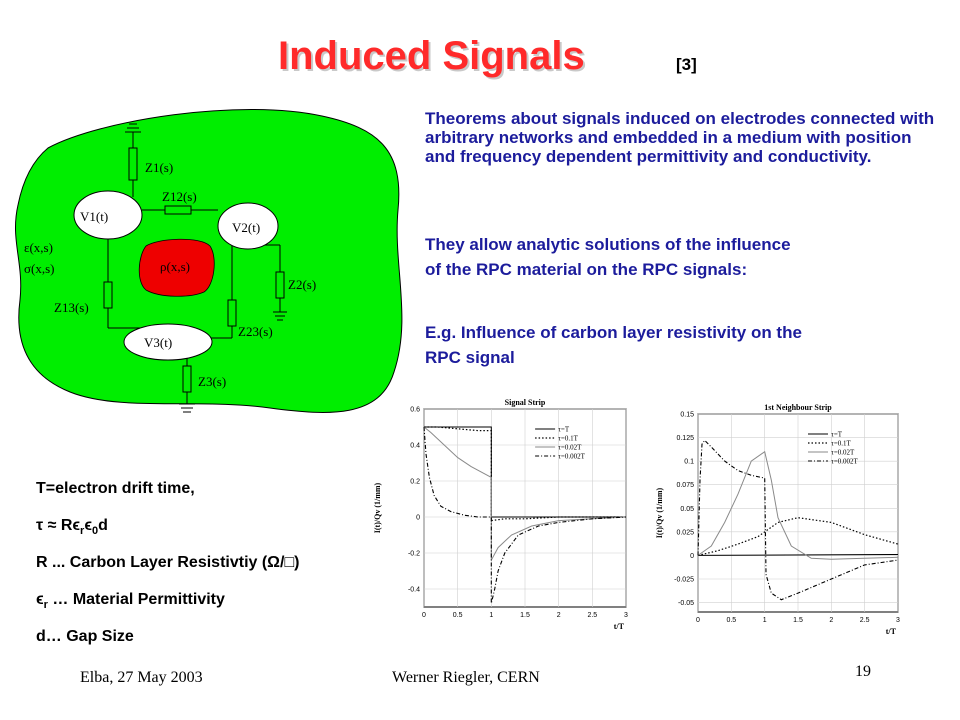 The height and width of the screenshot is (720, 960). What do you see at coordinates (466, 677) in the screenshot?
I see `footer-author: Werner Riegler, CERN` at bounding box center [466, 677].